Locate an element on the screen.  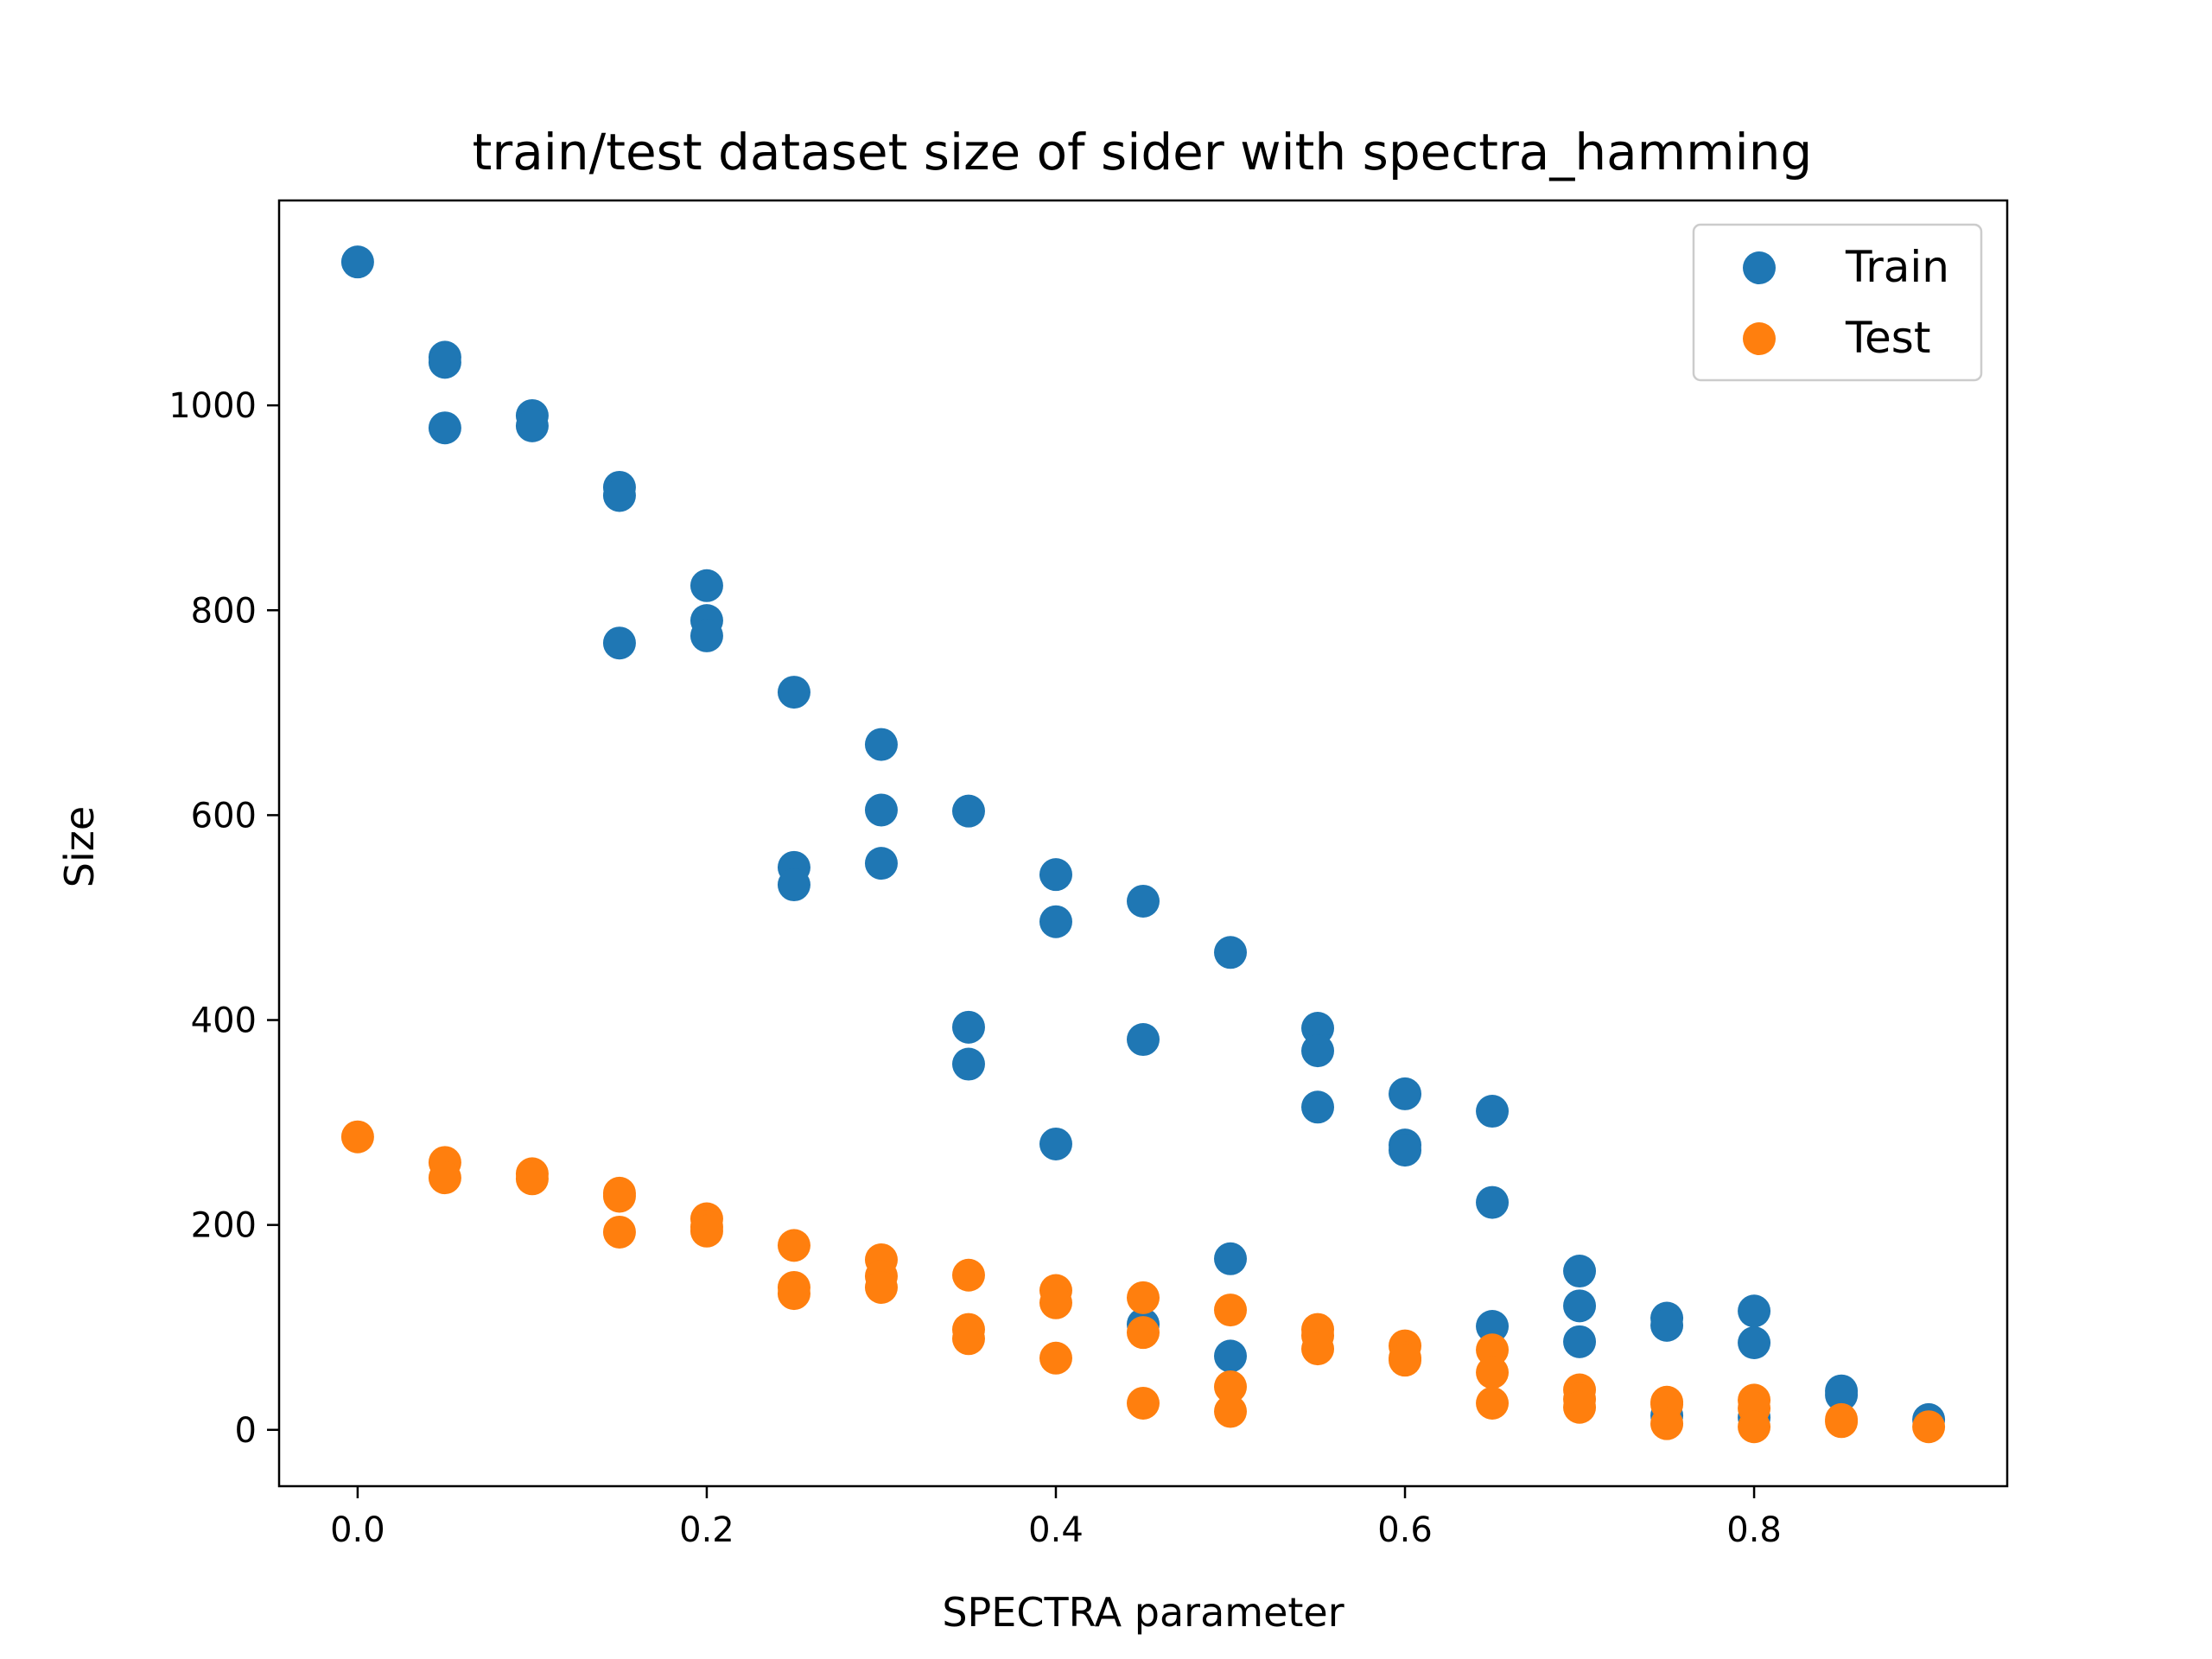
legend-label-train: Train is located at coordinates (1897, 267).